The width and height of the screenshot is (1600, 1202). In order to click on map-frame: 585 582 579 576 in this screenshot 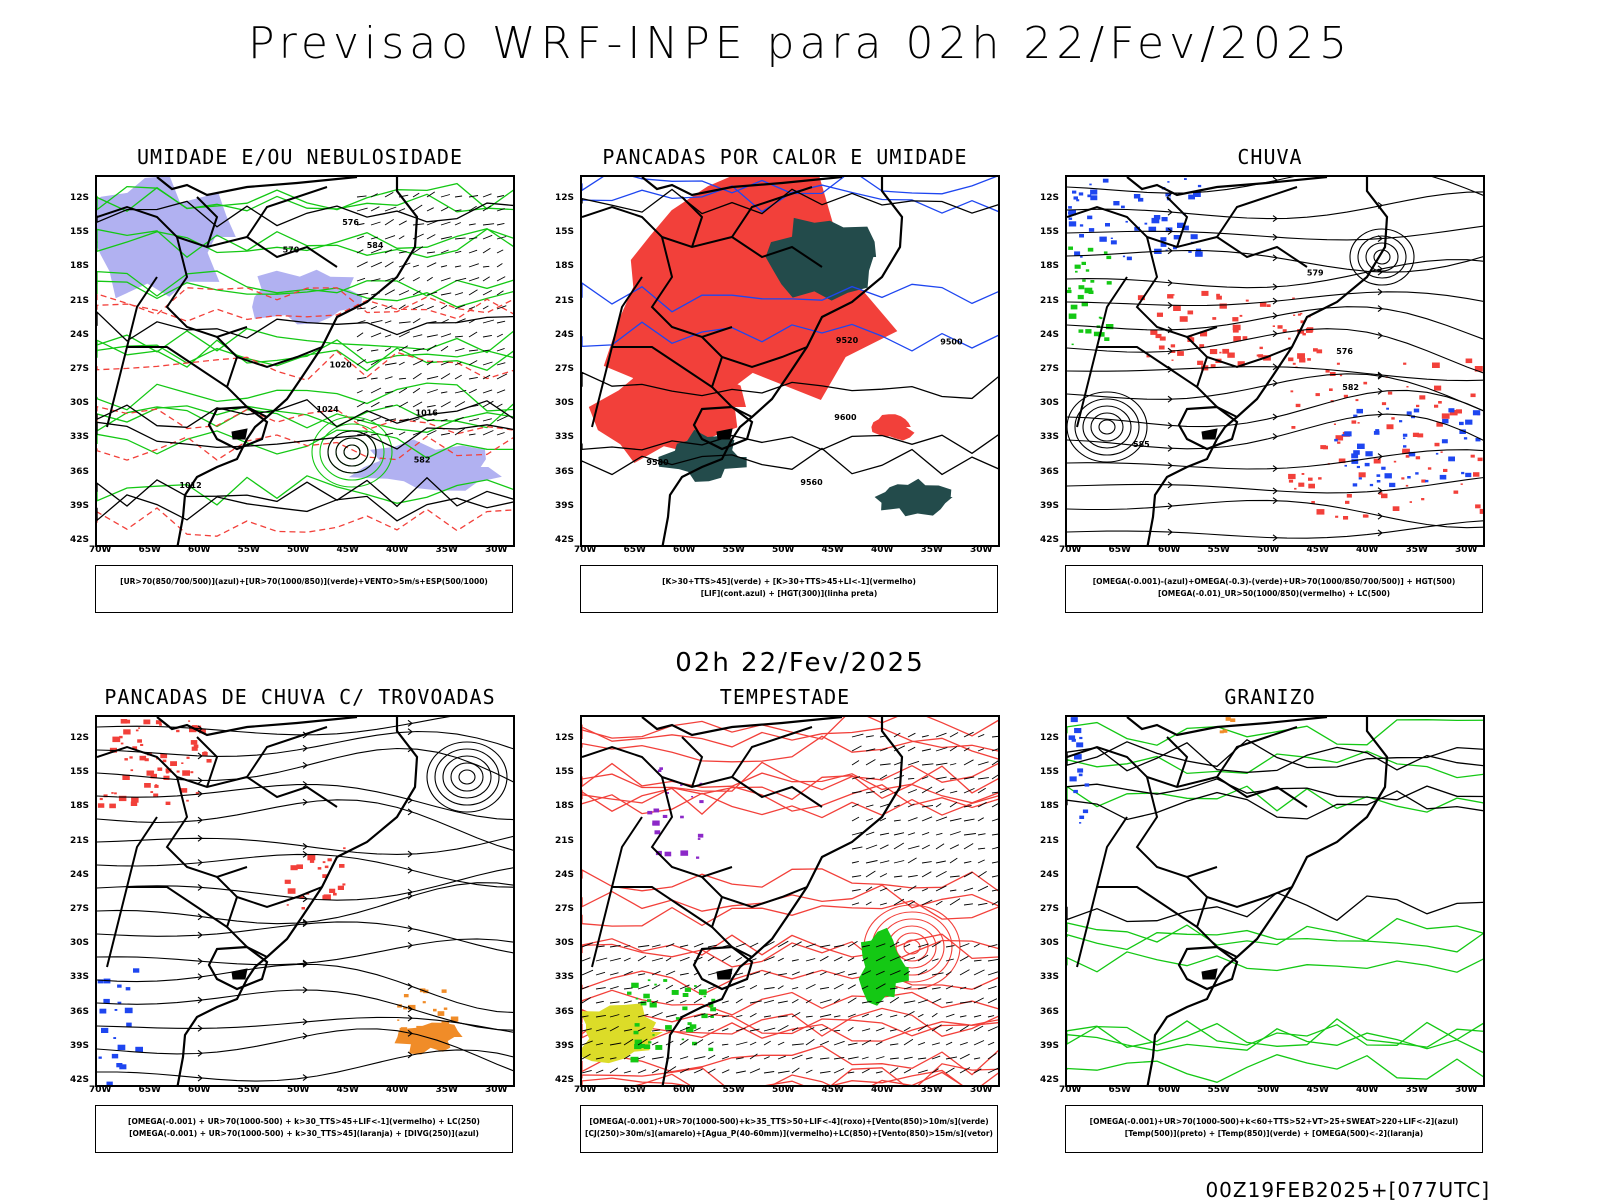, I will do `click(1275, 361)`.